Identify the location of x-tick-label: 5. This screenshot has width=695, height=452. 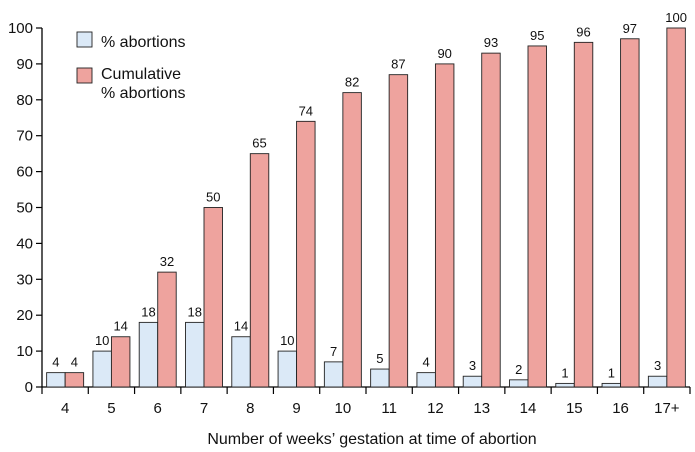
(111, 408).